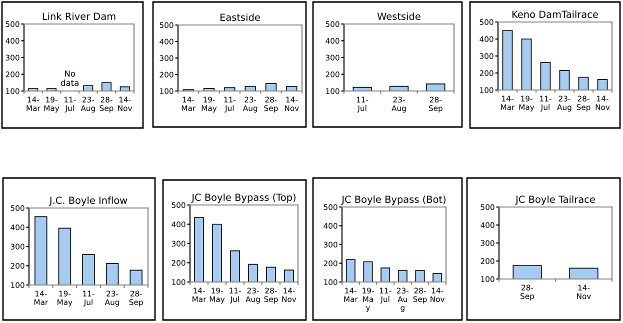 The height and width of the screenshot is (323, 623). Describe the element at coordinates (88, 201) in the screenshot. I see `chart-title: J.C. Boyle Inflow` at that location.